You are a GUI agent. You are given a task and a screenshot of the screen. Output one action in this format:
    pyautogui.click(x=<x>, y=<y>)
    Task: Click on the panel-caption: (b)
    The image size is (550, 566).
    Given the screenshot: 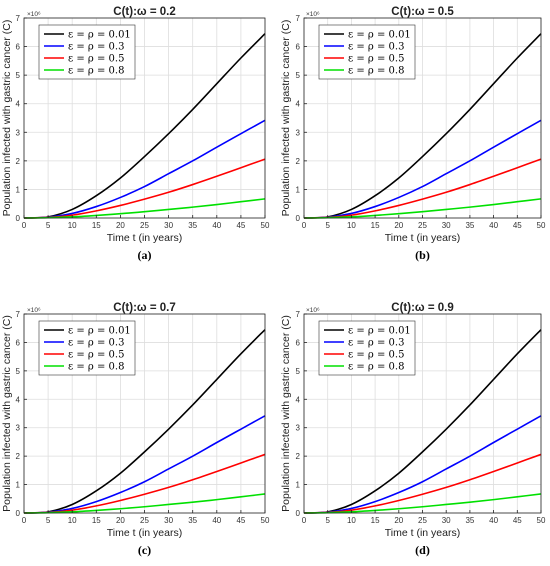 What is the action you would take?
    pyautogui.click(x=422, y=255)
    